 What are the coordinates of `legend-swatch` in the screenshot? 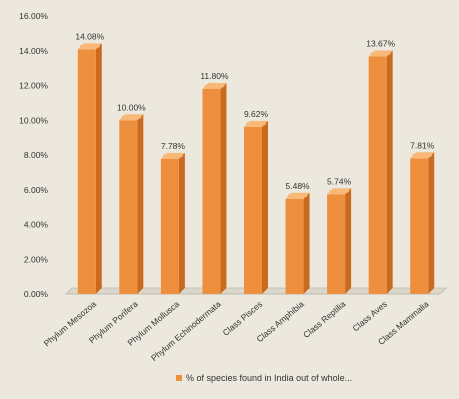 It's located at (179, 378).